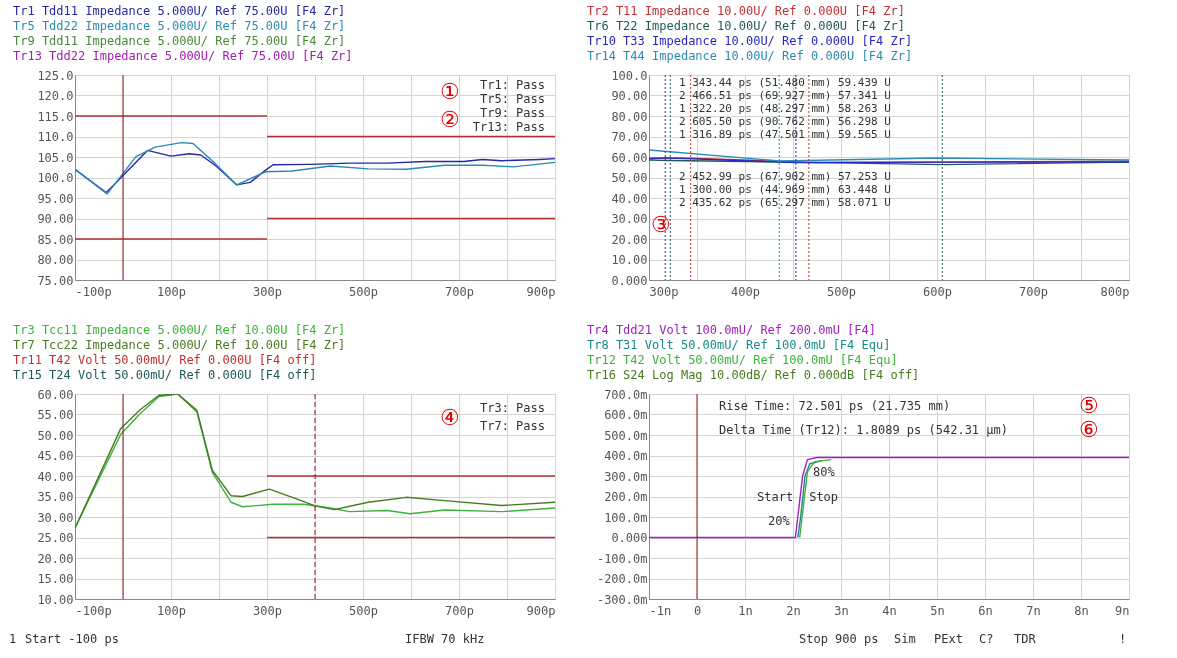  I want to click on annotation: 2 452.99 ps (67.902 mm) 57.253 U, so click(785, 176).